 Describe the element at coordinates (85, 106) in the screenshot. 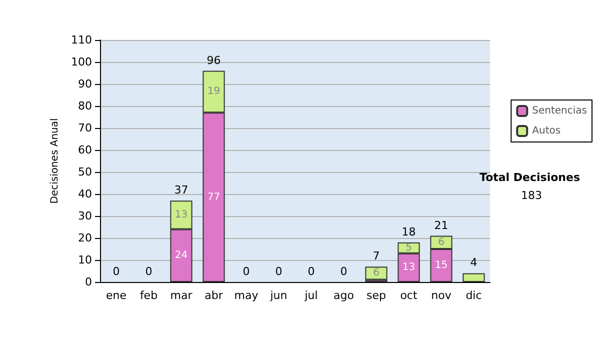

I see `y-tick-label: 80` at that location.